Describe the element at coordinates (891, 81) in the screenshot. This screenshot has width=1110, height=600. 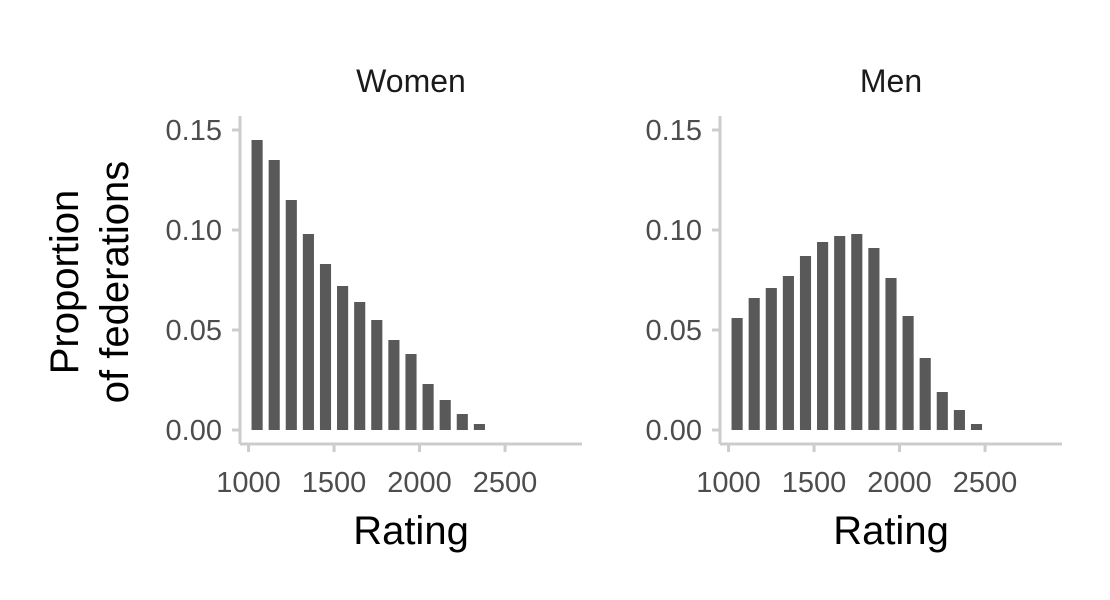
I see `panel-title: Men` at that location.